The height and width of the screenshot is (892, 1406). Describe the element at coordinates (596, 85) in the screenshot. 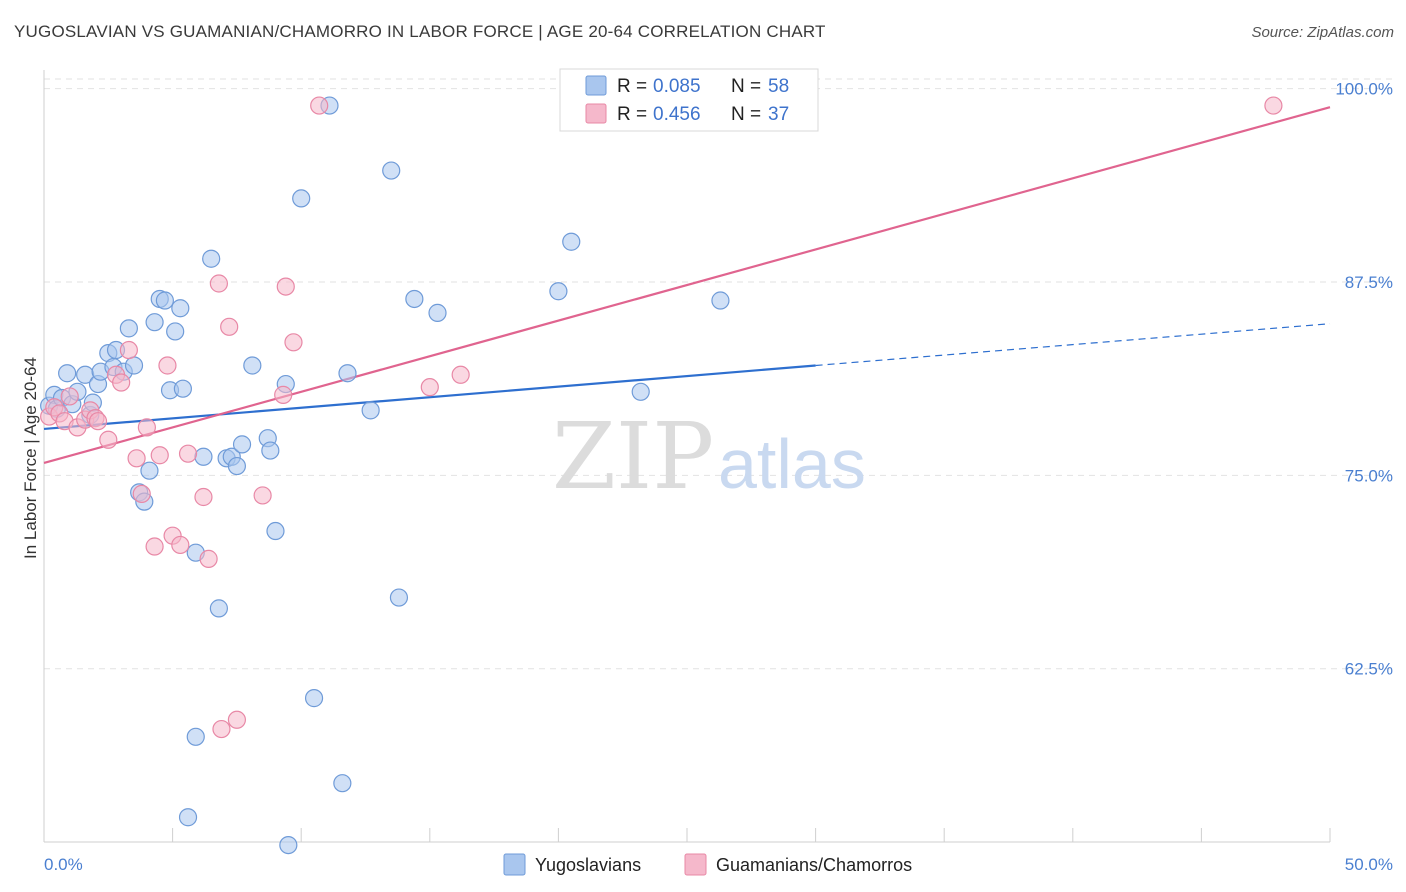

I see `legend-blue-swatch` at that location.